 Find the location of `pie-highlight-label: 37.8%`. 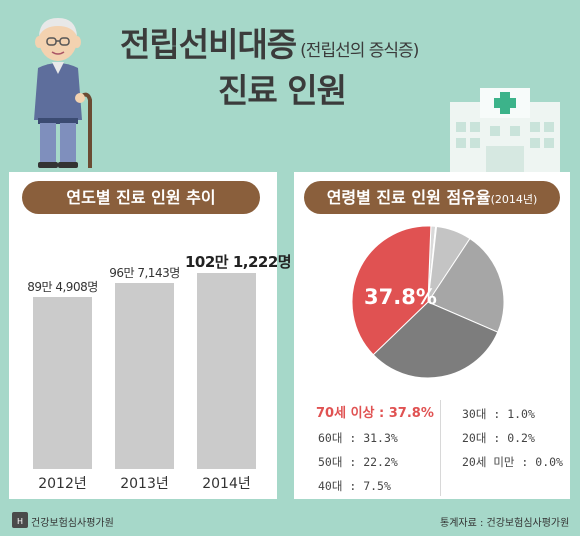

pie-highlight-label: 37.8% is located at coordinates (400, 297).